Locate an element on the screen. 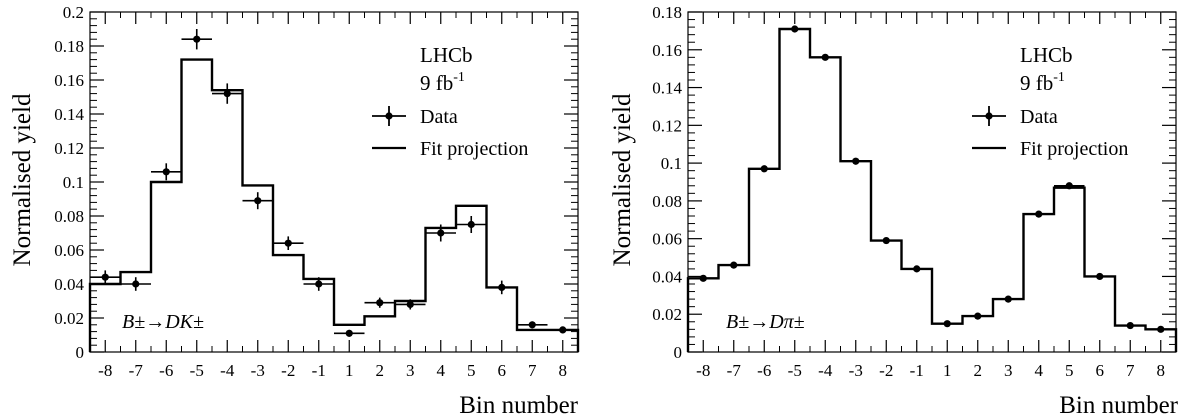  y-tick-label: 0.1 is located at coordinates (671, 163).